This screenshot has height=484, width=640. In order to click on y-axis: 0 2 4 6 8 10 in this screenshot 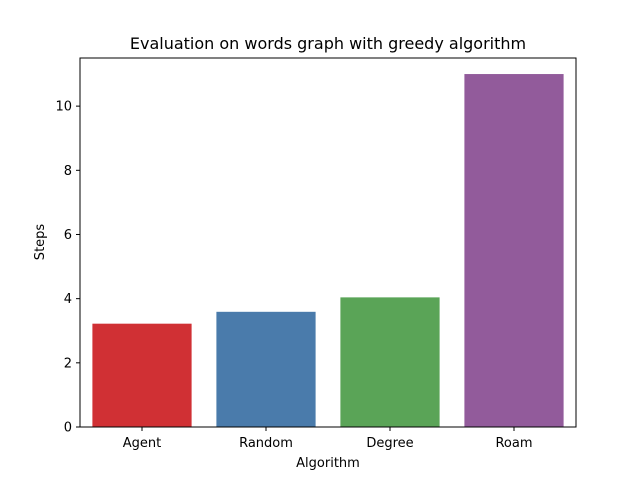, I will do `click(67, 268)`.